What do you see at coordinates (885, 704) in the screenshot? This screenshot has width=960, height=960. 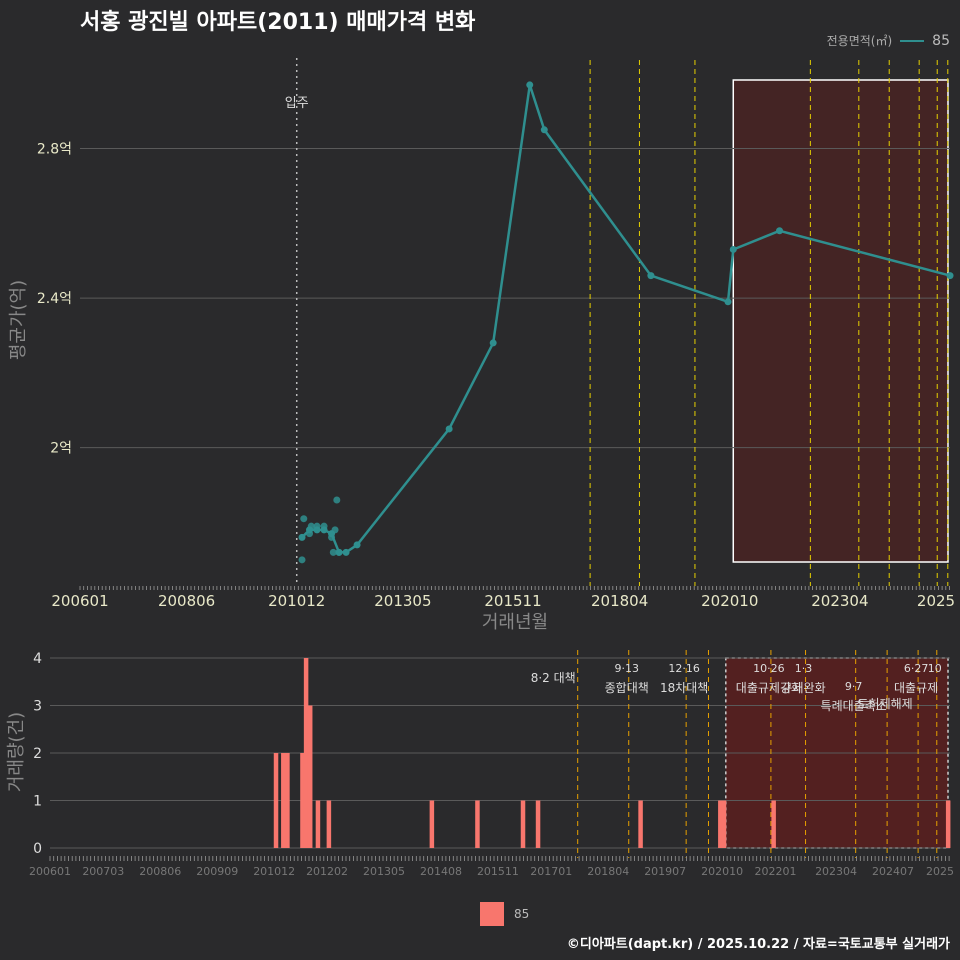 I see `policy-name-label: 토허제해제` at bounding box center [885, 704].